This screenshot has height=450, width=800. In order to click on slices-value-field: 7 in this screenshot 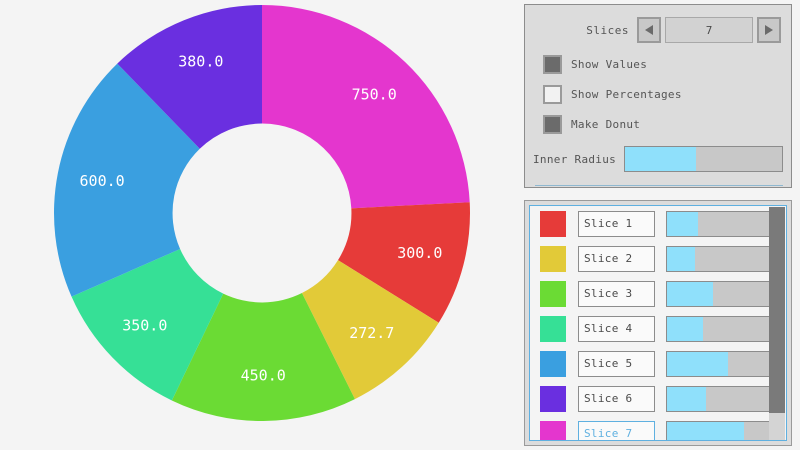, I will do `click(709, 30)`.